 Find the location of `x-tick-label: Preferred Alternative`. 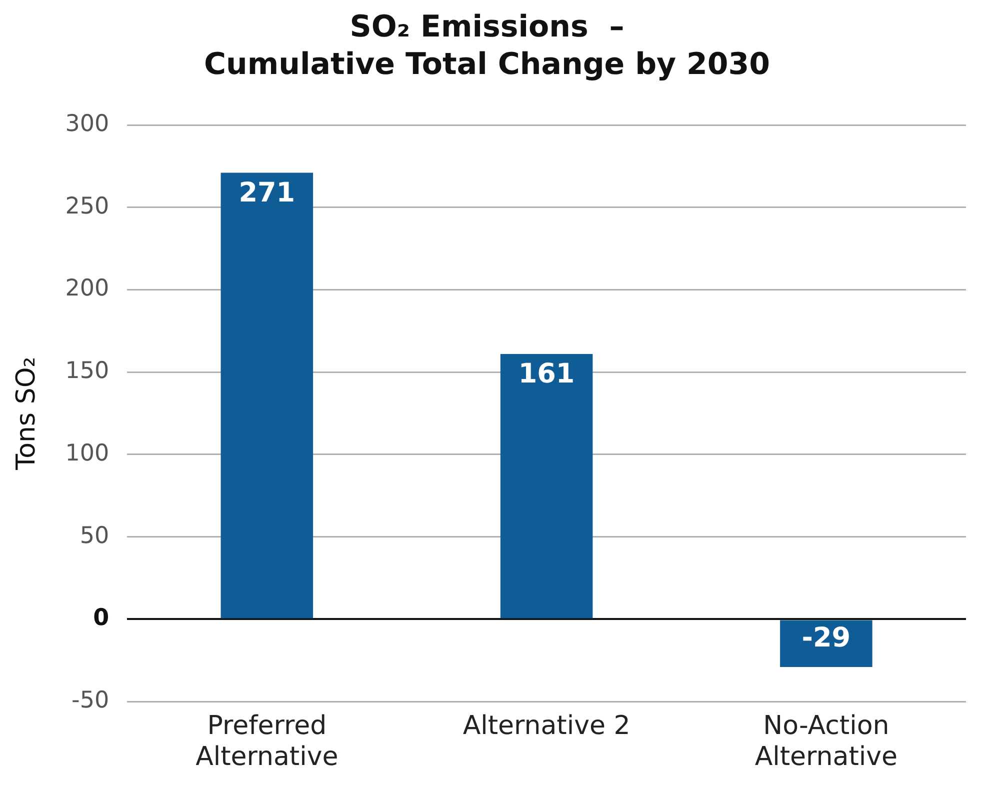

x-tick-label: Preferred Alternative is located at coordinates (267, 741).